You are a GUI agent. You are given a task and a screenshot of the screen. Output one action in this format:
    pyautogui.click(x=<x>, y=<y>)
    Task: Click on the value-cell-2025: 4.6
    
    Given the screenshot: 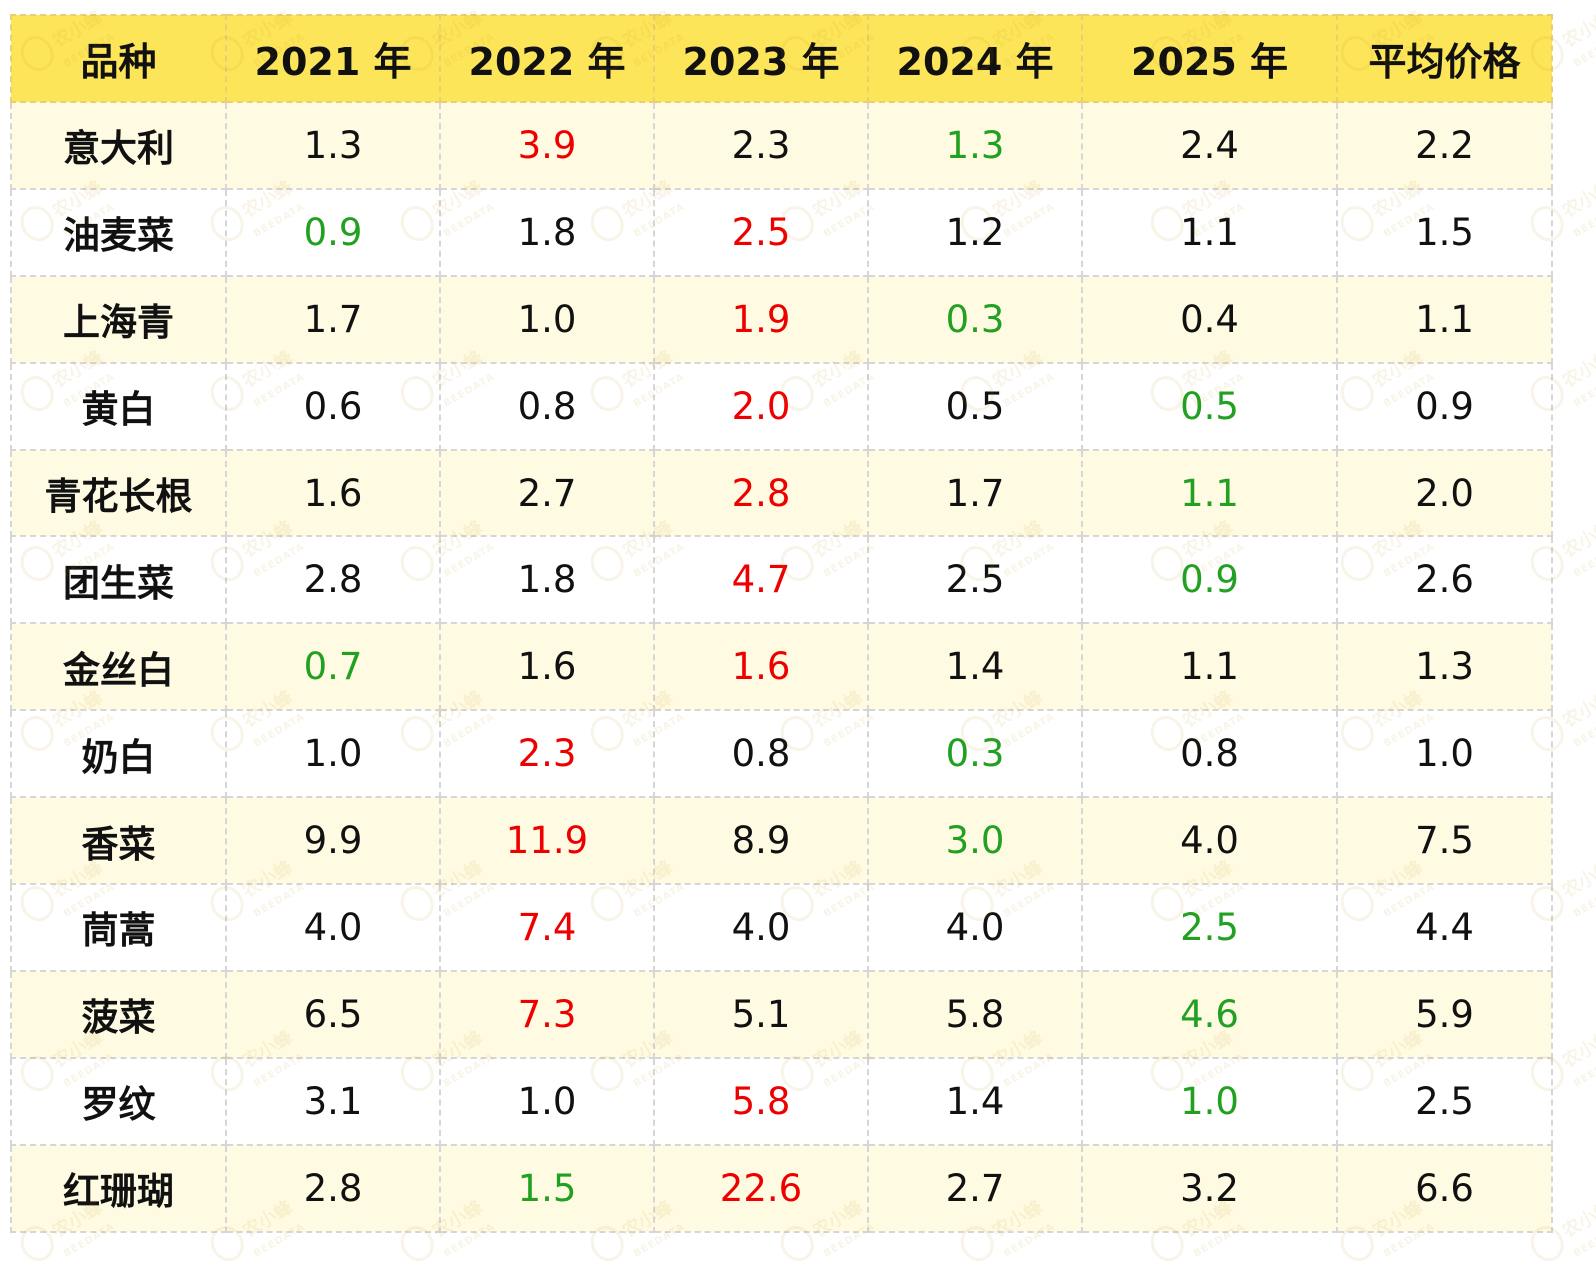 What is the action you would take?
    pyautogui.click(x=1209, y=1014)
    